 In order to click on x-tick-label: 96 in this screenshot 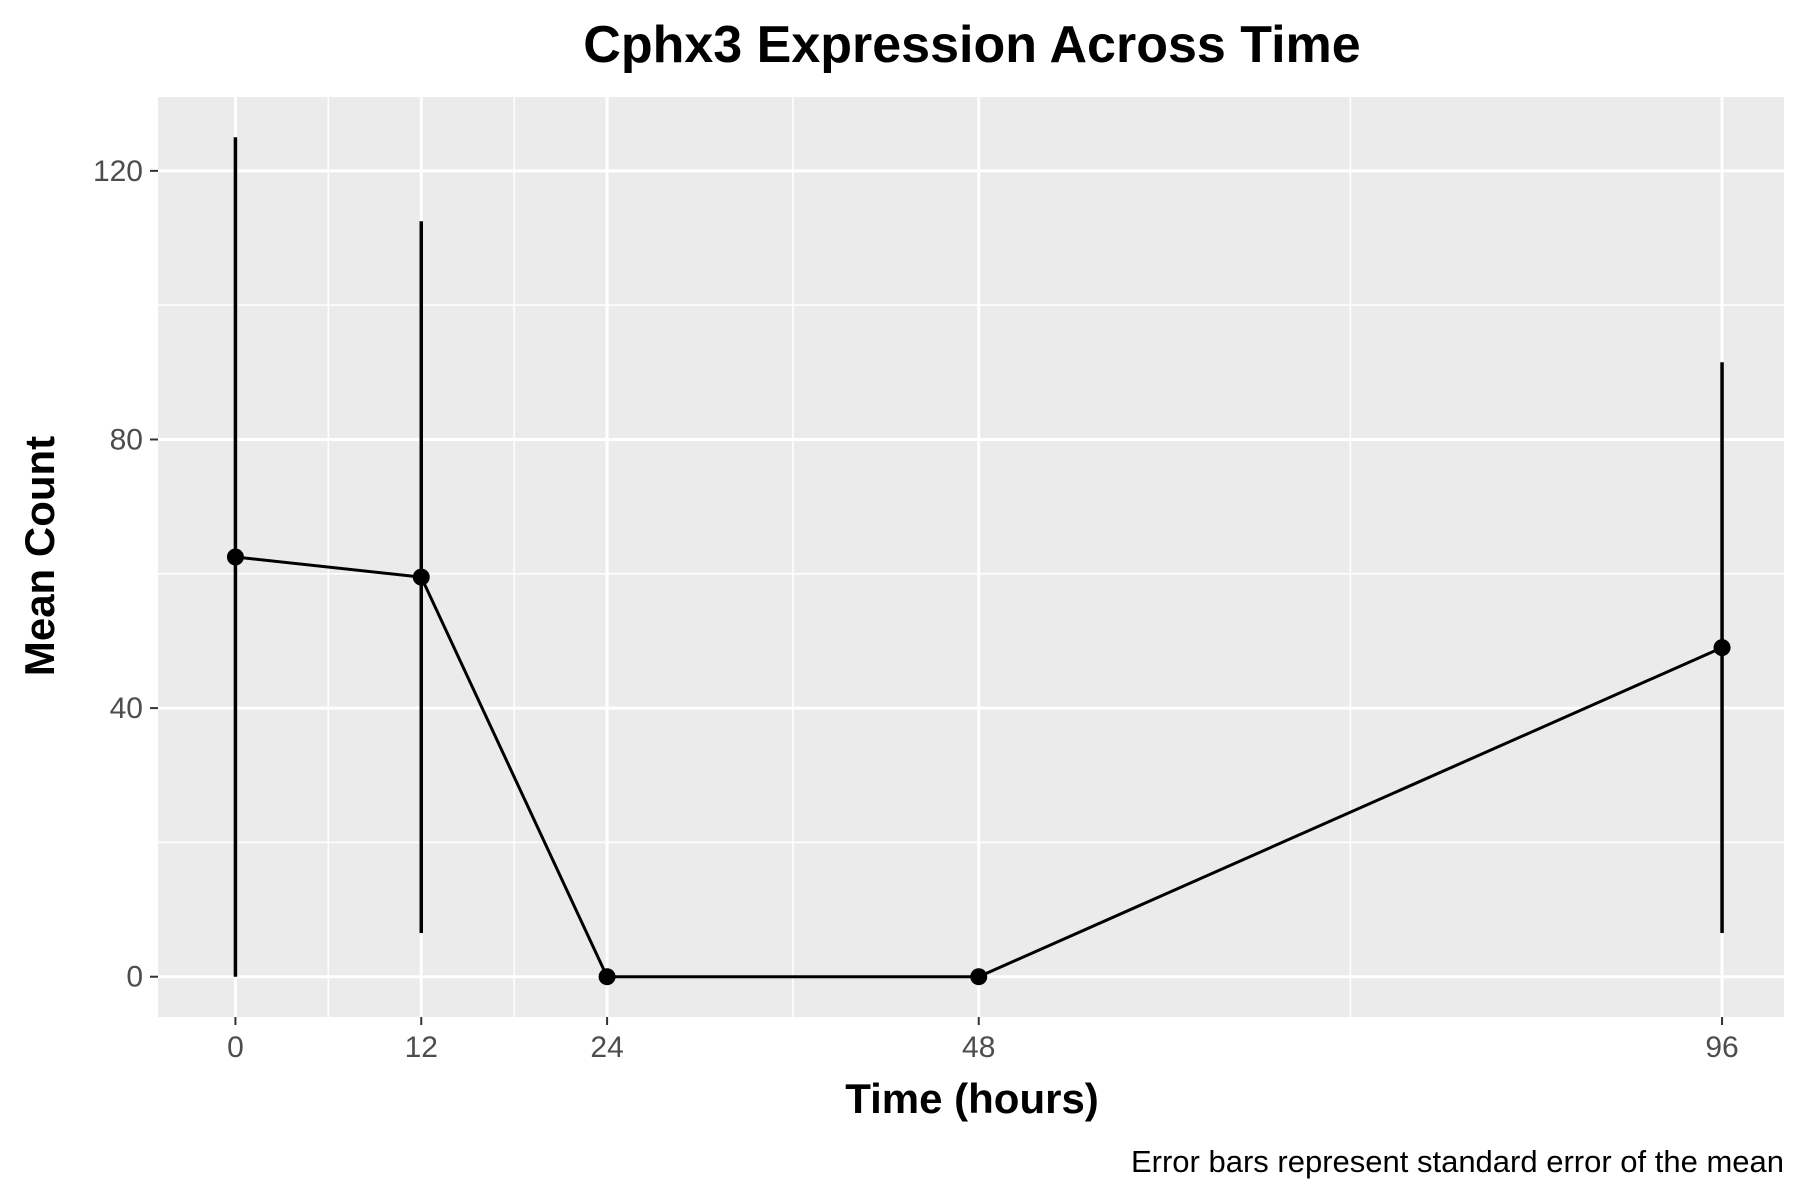, I will do `click(1721, 1047)`.